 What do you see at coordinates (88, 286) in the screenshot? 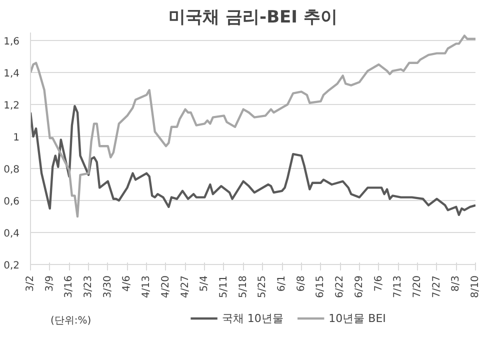
I see `x-tick-label: 3/23` at bounding box center [88, 286].